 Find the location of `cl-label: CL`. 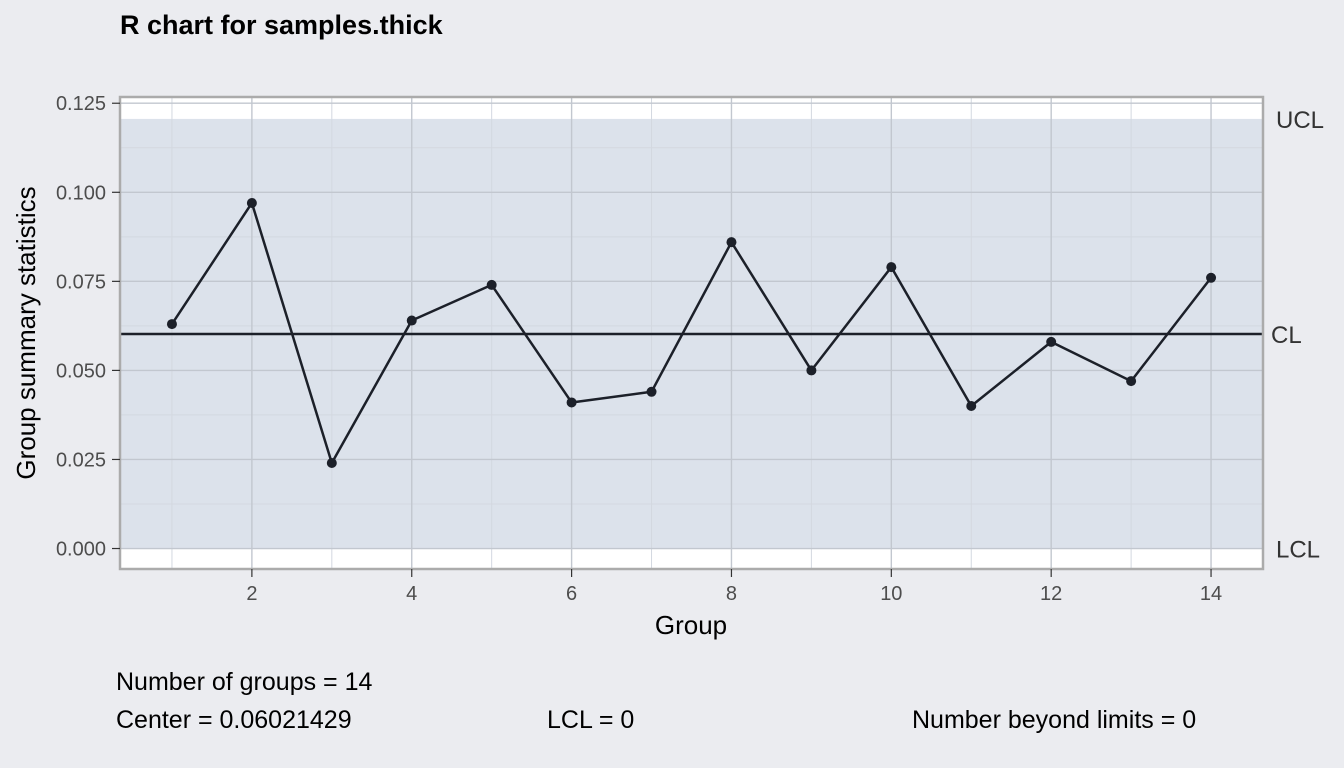

cl-label: CL is located at coordinates (1286, 335).